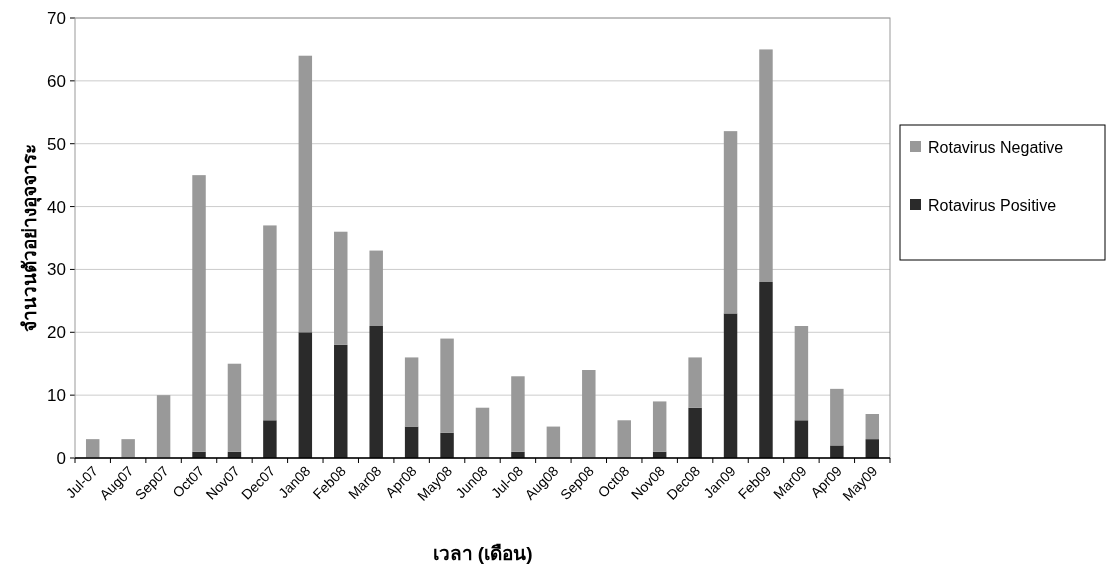 The height and width of the screenshot is (571, 1111). Describe the element at coordinates (56, 333) in the screenshot. I see `y-tick-label: 20` at that location.